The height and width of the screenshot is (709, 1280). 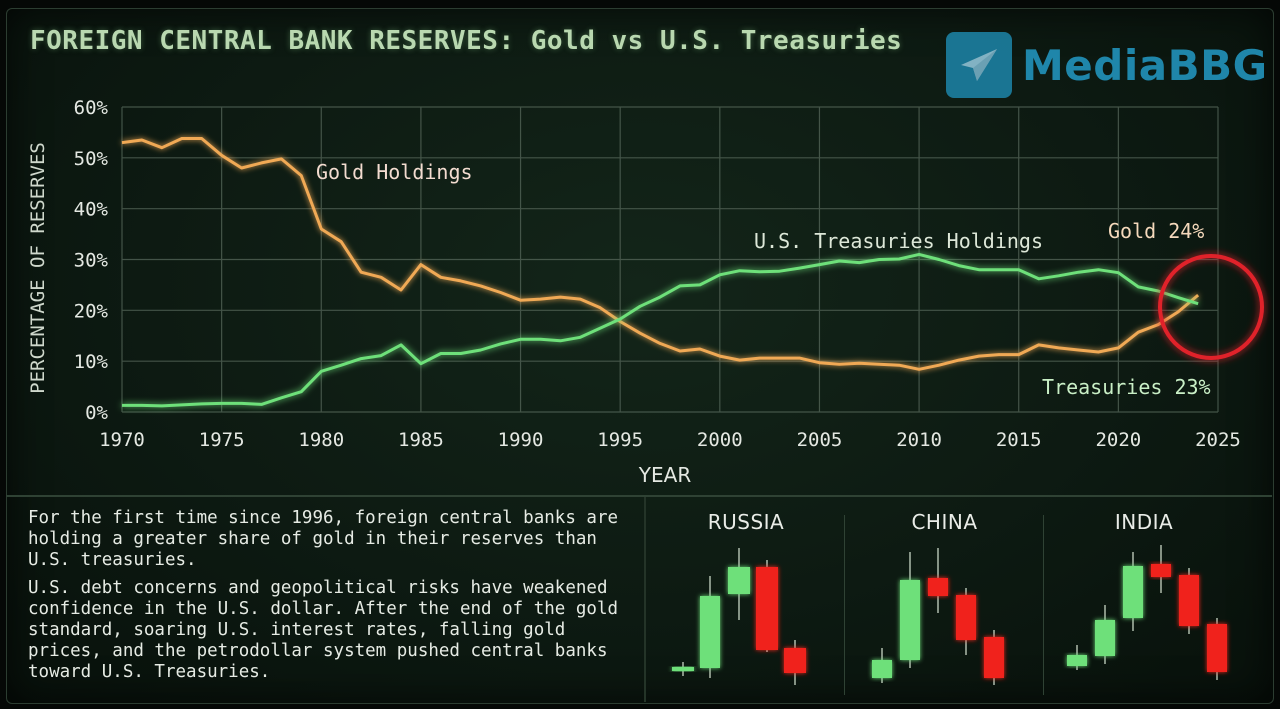 What do you see at coordinates (1019, 440) in the screenshot?
I see `x-tick-label: 2015` at bounding box center [1019, 440].